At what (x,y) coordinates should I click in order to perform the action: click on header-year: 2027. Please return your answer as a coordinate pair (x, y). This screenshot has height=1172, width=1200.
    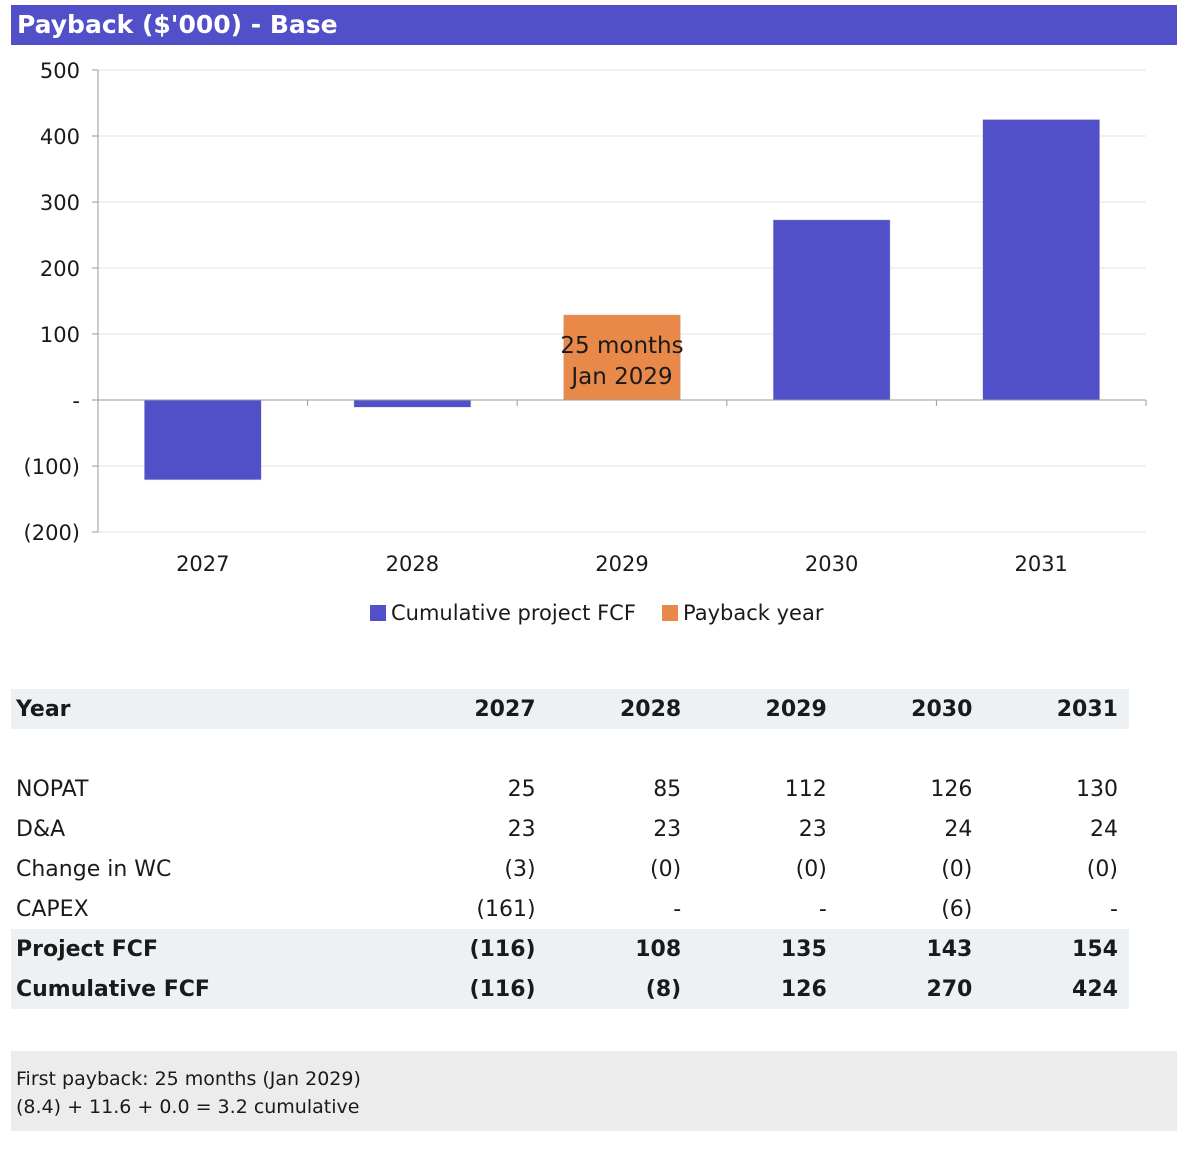
    Looking at the image, I should click on (505, 709).